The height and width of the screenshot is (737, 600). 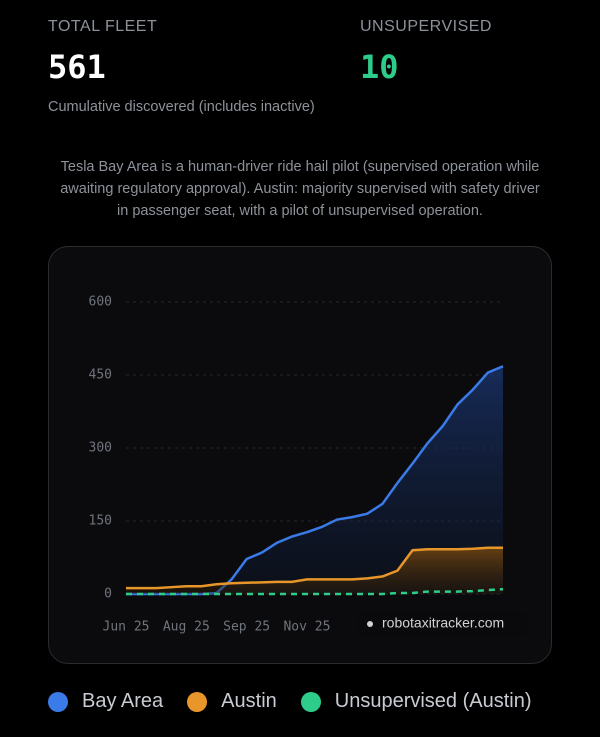 I want to click on stat-label: UNSUPERVISED, so click(x=426, y=26).